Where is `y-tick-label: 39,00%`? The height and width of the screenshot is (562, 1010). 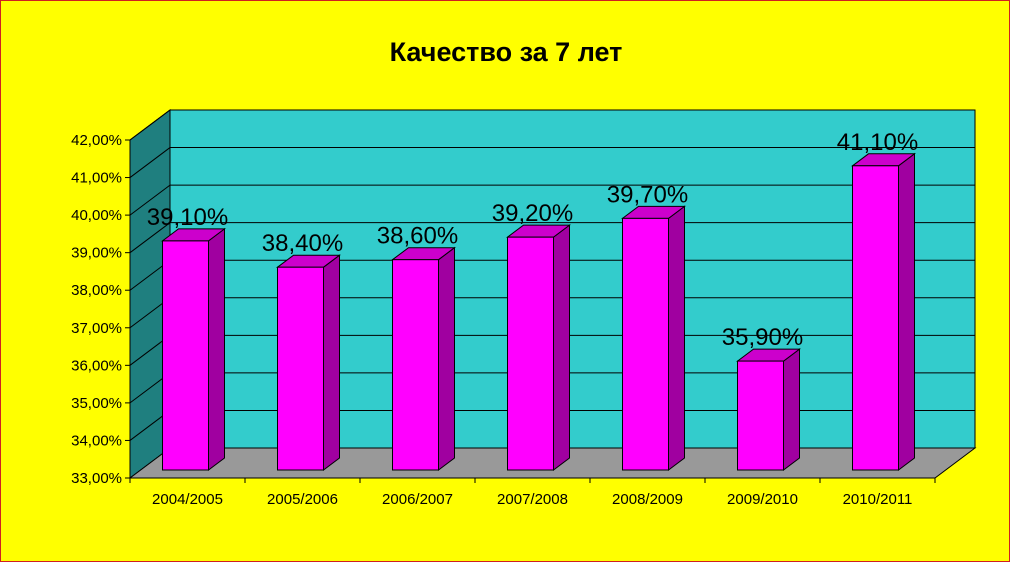 y-tick-label: 39,00% is located at coordinates (96, 253).